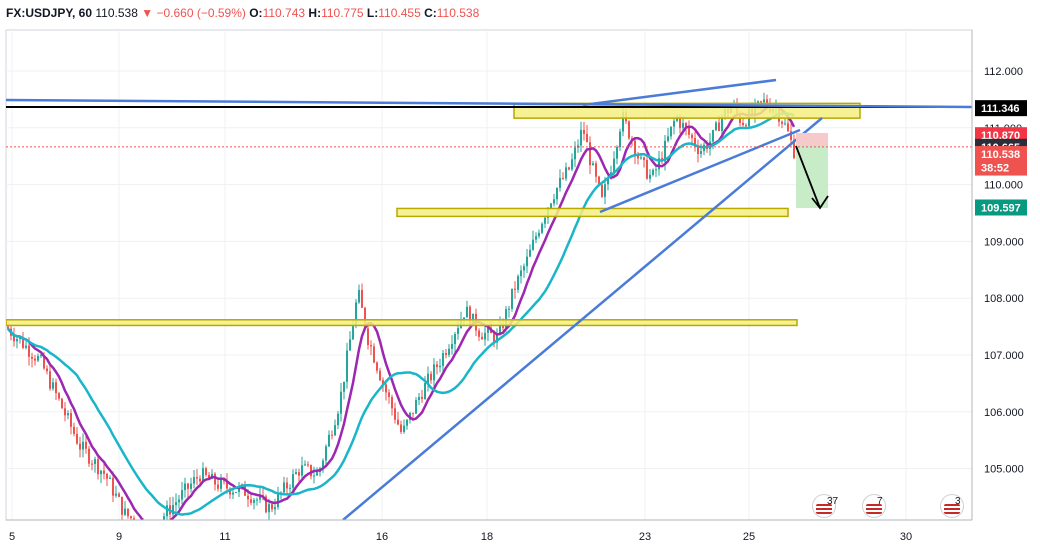 The height and width of the screenshot is (555, 1040). What do you see at coordinates (700, 171) in the screenshot?
I see `wedge-lower-trendline` at bounding box center [700, 171].